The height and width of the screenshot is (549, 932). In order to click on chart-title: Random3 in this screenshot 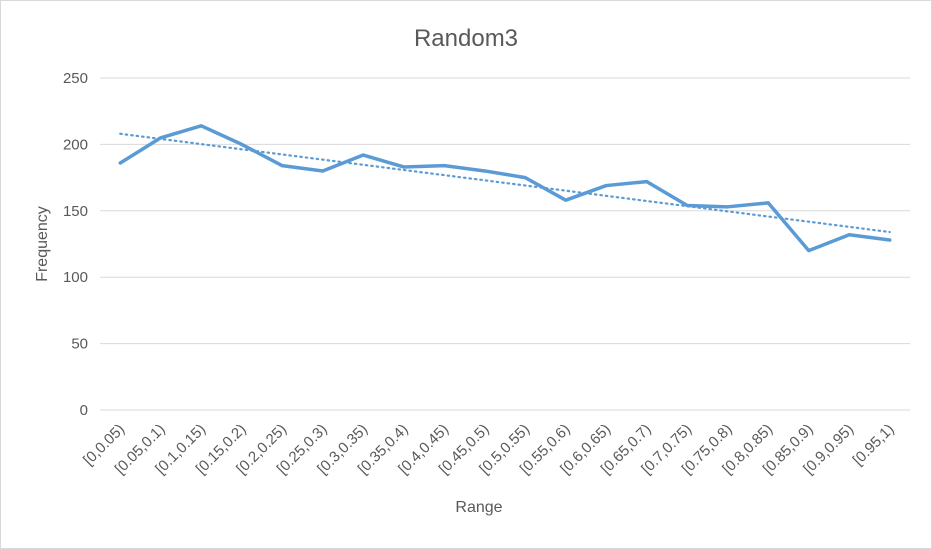, I will do `click(466, 38)`.